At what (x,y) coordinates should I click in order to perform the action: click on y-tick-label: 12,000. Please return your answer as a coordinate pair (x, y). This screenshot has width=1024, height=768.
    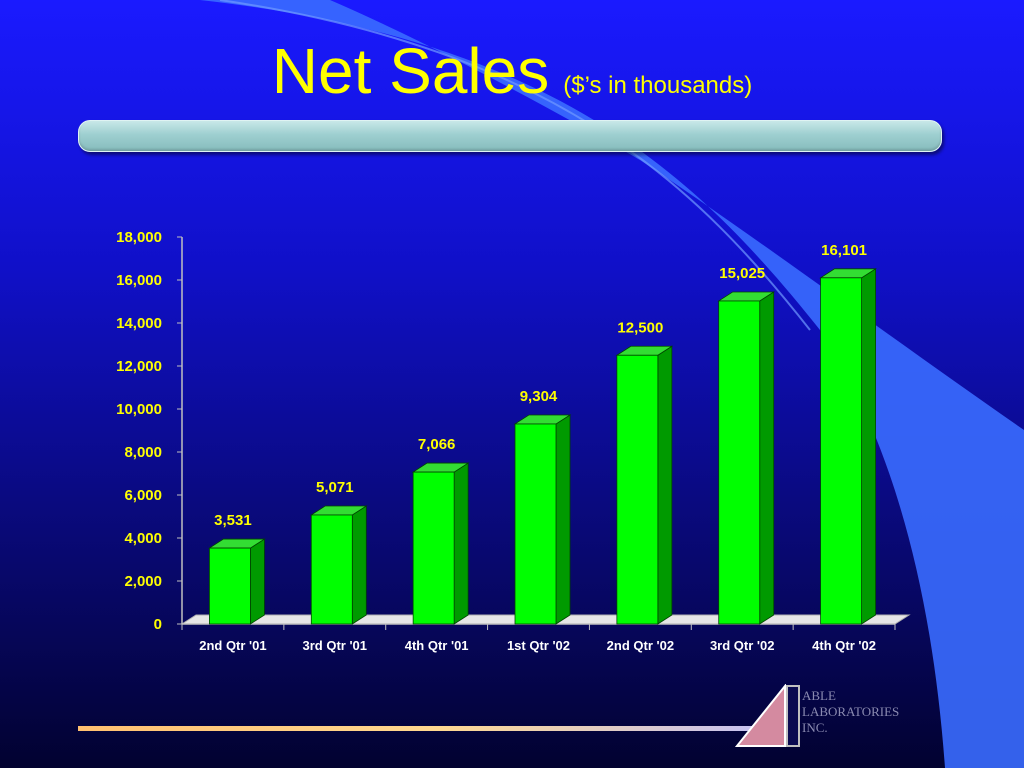
    Looking at the image, I should click on (139, 366).